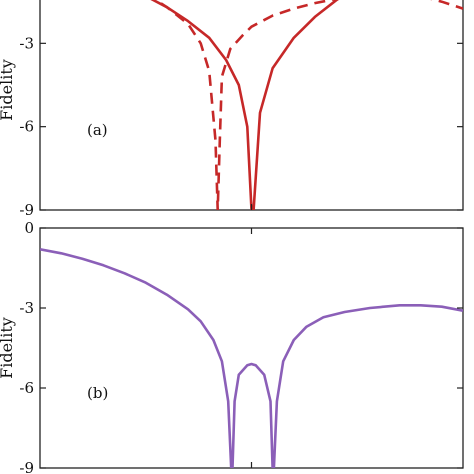 This screenshot has width=474, height=474. I want to click on panel-b-y-tick-label: -9, so click(26, 466).